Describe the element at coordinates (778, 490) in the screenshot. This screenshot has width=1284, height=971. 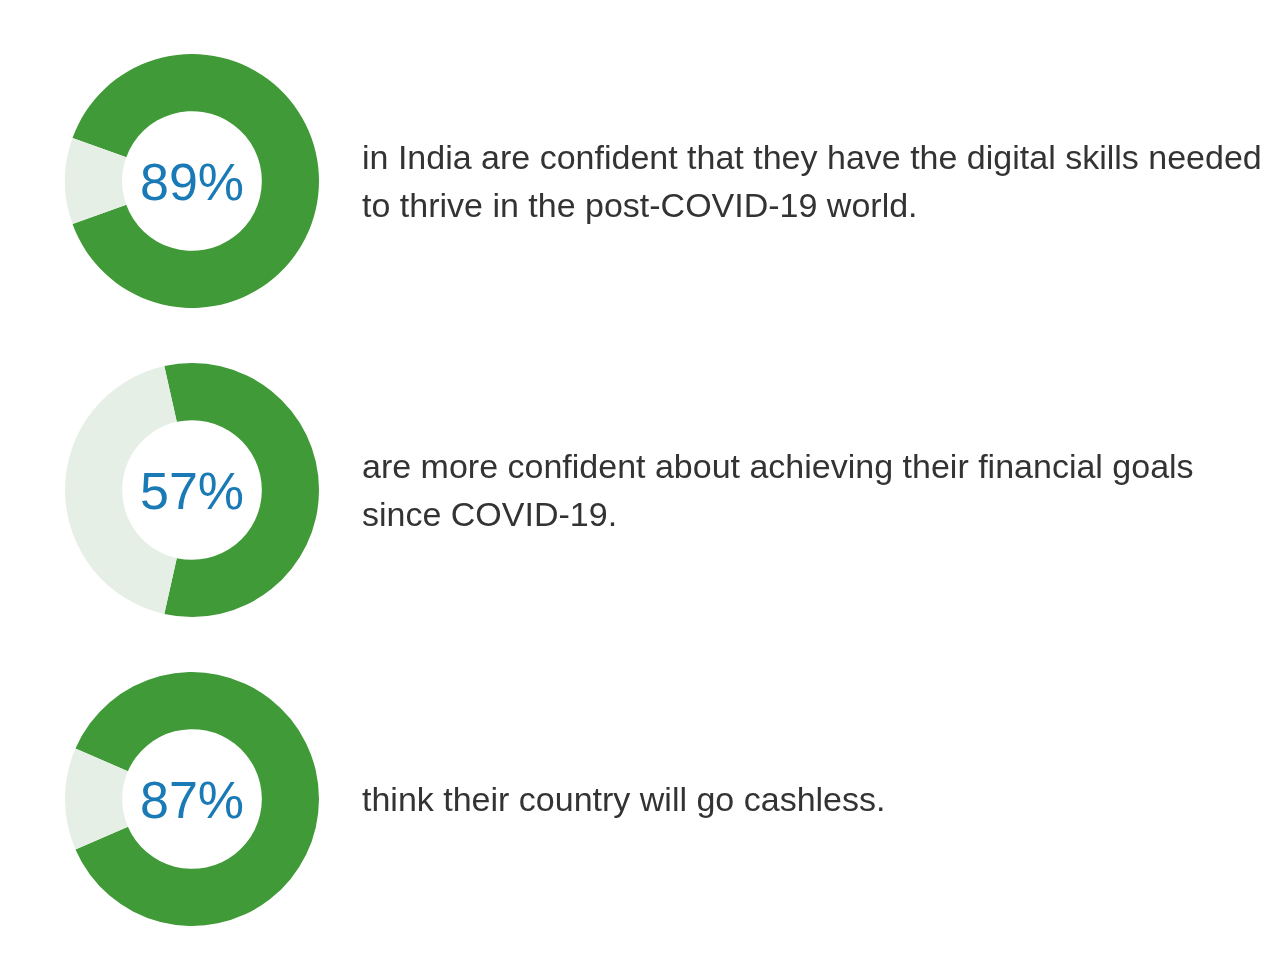
I see `text: are more confident about achieving their financial goals since COVID-19.` at that location.